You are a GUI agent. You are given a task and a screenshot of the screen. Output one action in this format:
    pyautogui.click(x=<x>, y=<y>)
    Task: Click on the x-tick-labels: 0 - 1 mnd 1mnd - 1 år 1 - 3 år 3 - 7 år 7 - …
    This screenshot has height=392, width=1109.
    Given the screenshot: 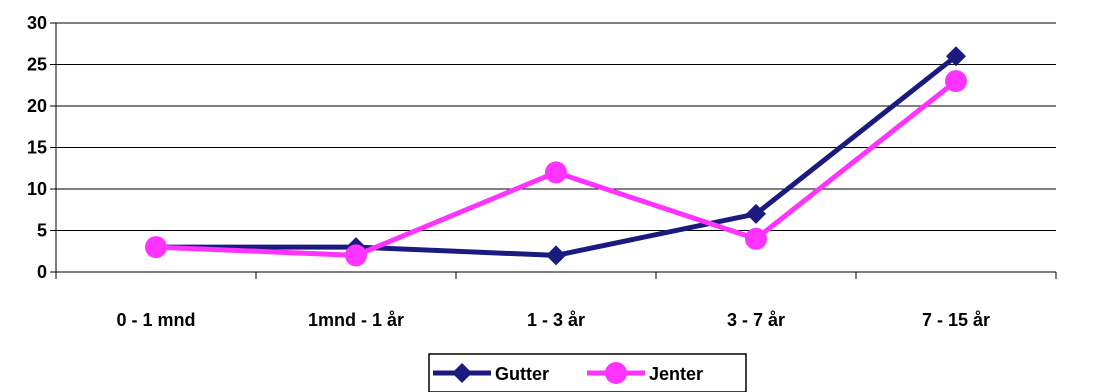 What is the action you would take?
    pyautogui.click(x=553, y=320)
    